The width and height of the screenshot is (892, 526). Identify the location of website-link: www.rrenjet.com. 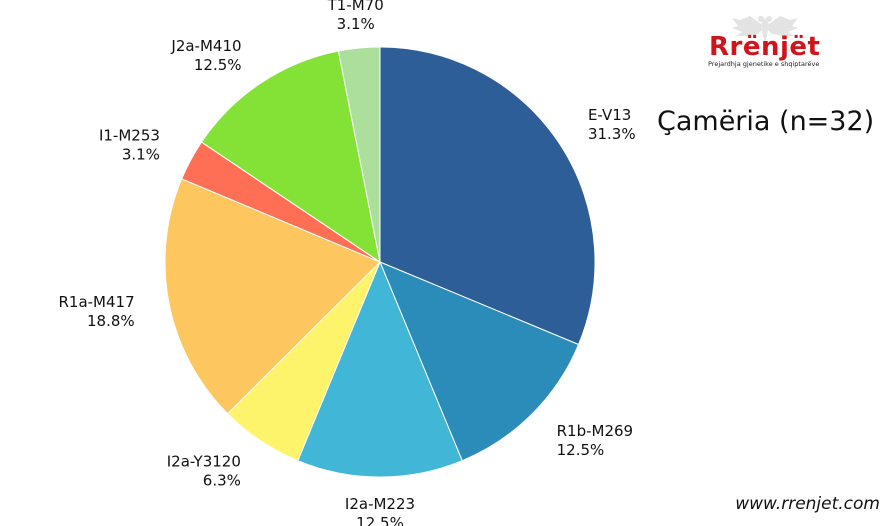
(807, 504).